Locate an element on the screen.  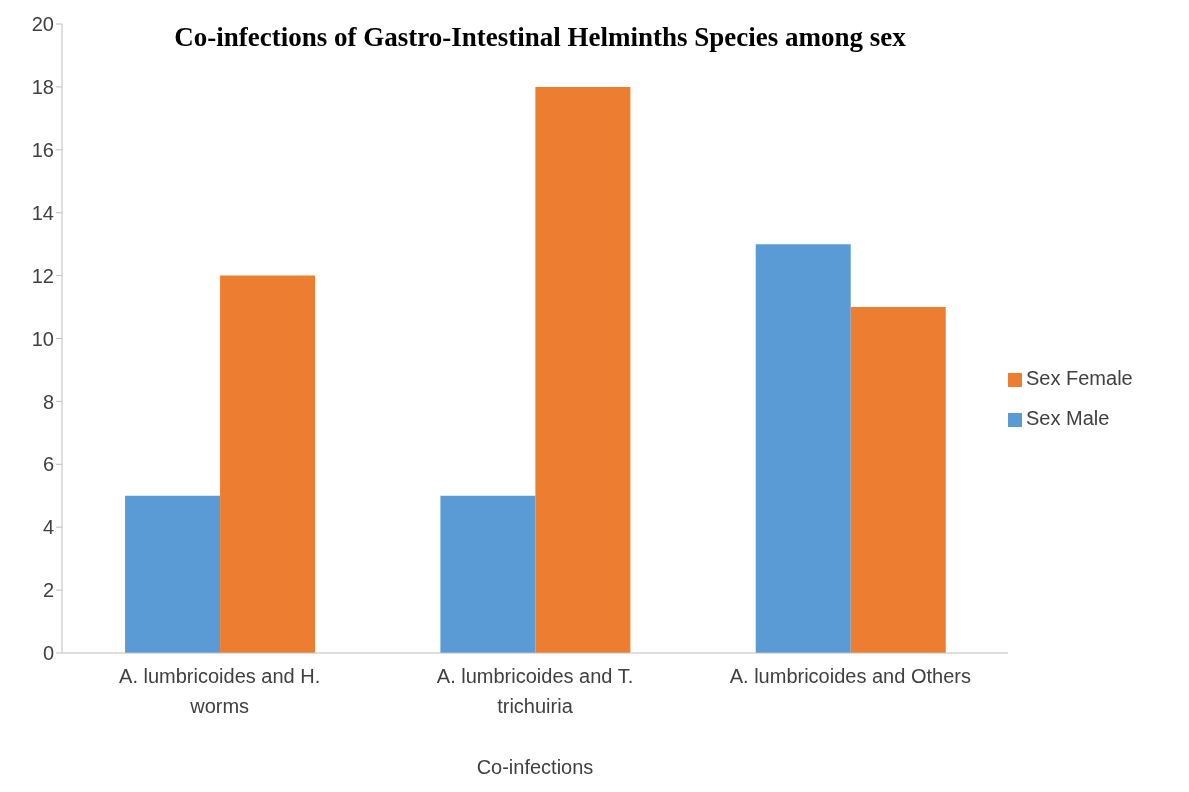
y-tick-label: 14 is located at coordinates (42, 212).